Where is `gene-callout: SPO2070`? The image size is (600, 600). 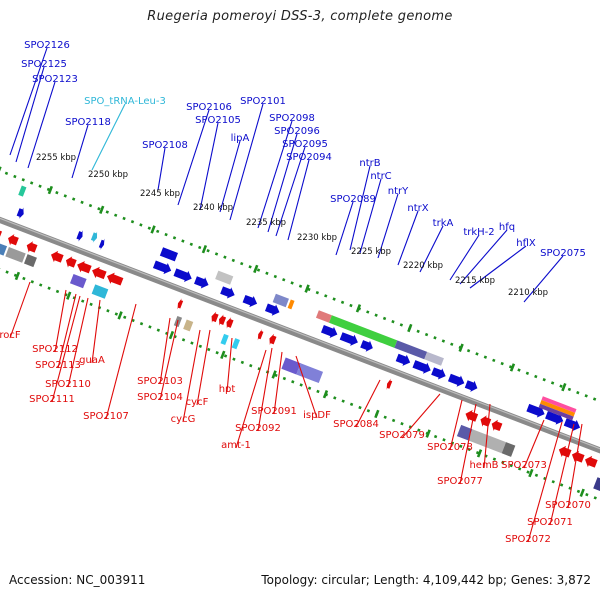 gene-callout: SPO2070 is located at coordinates (568, 467).